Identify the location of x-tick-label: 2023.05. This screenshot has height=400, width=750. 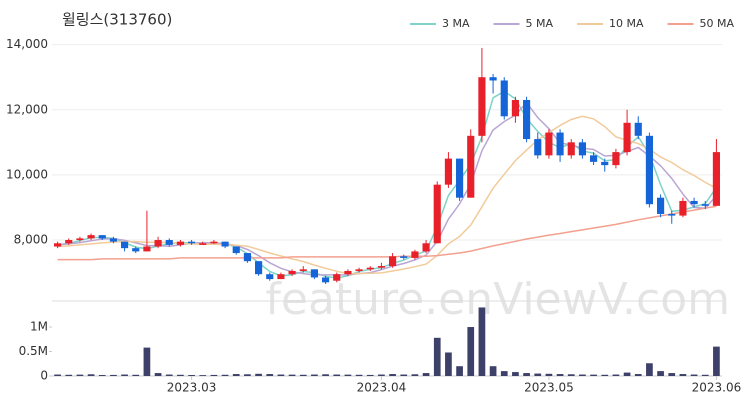
(549, 388).